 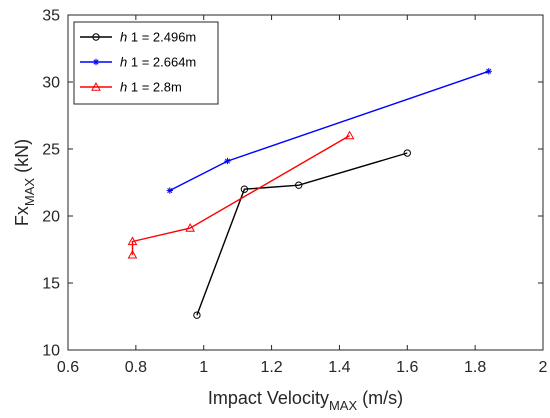 I want to click on x-tick-label: 0.8, so click(x=136, y=367).